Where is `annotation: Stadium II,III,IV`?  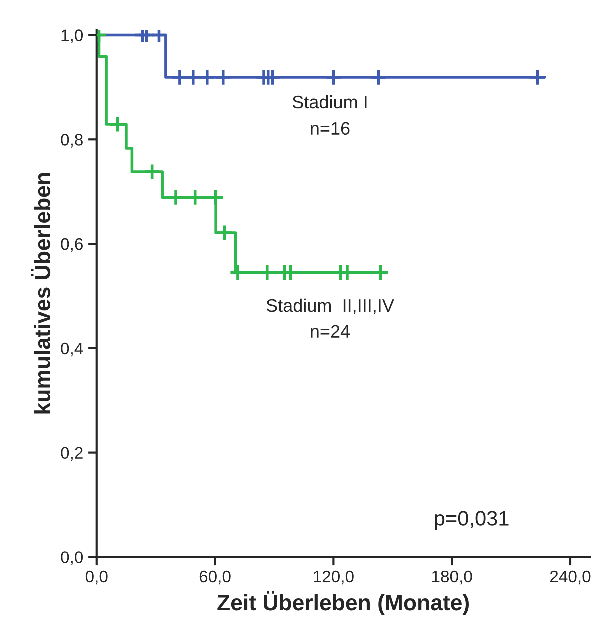 annotation: Stadium II,III,IV is located at coordinates (330, 306).